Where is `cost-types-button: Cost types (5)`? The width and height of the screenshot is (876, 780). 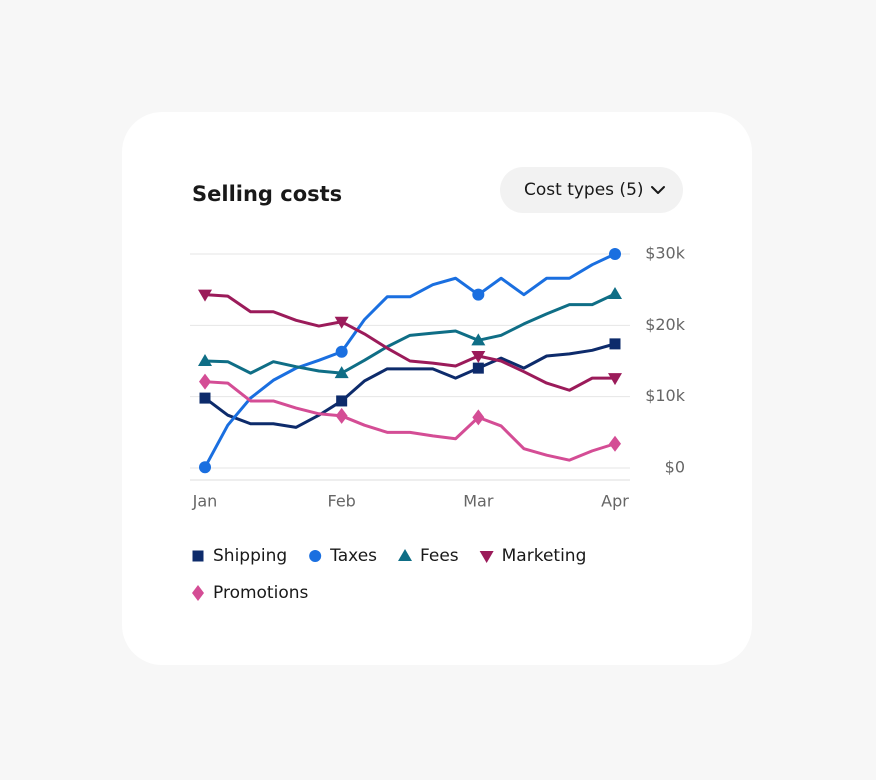
cost-types-button: Cost types (5) is located at coordinates (591, 190).